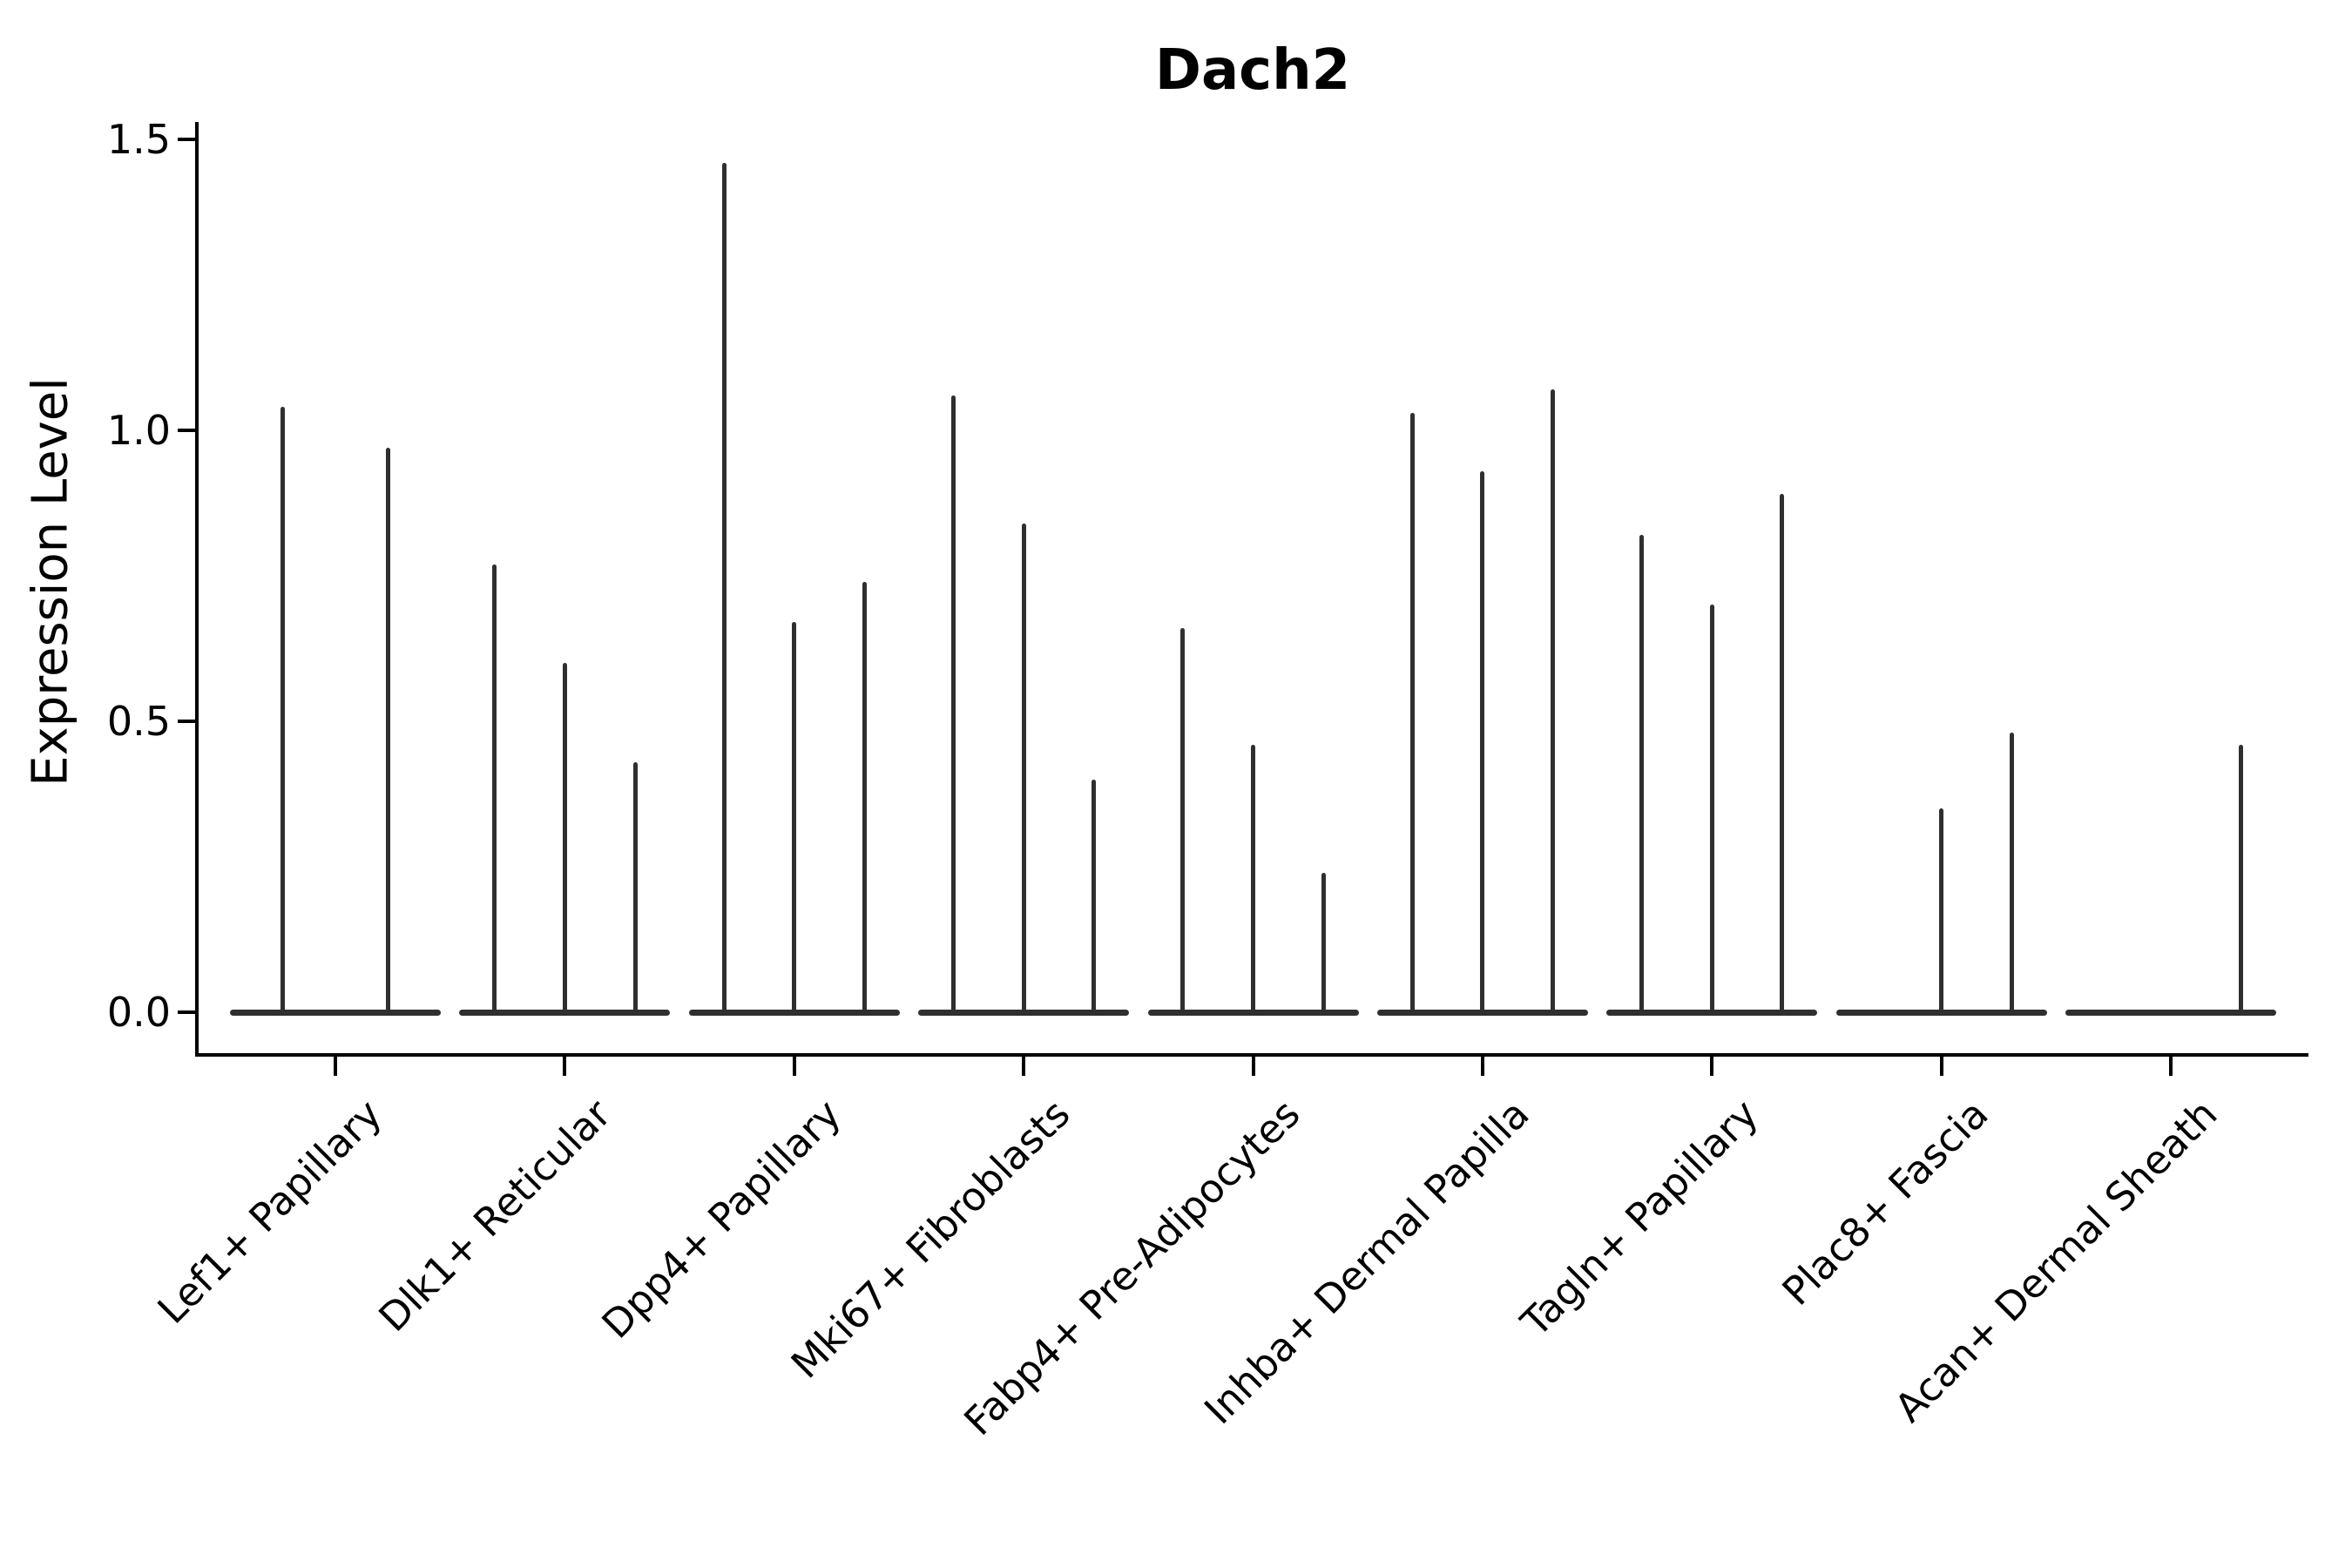  Describe the element at coordinates (270, 1212) in the screenshot. I see `x-tick-label: Lef1+ Papillary` at that location.